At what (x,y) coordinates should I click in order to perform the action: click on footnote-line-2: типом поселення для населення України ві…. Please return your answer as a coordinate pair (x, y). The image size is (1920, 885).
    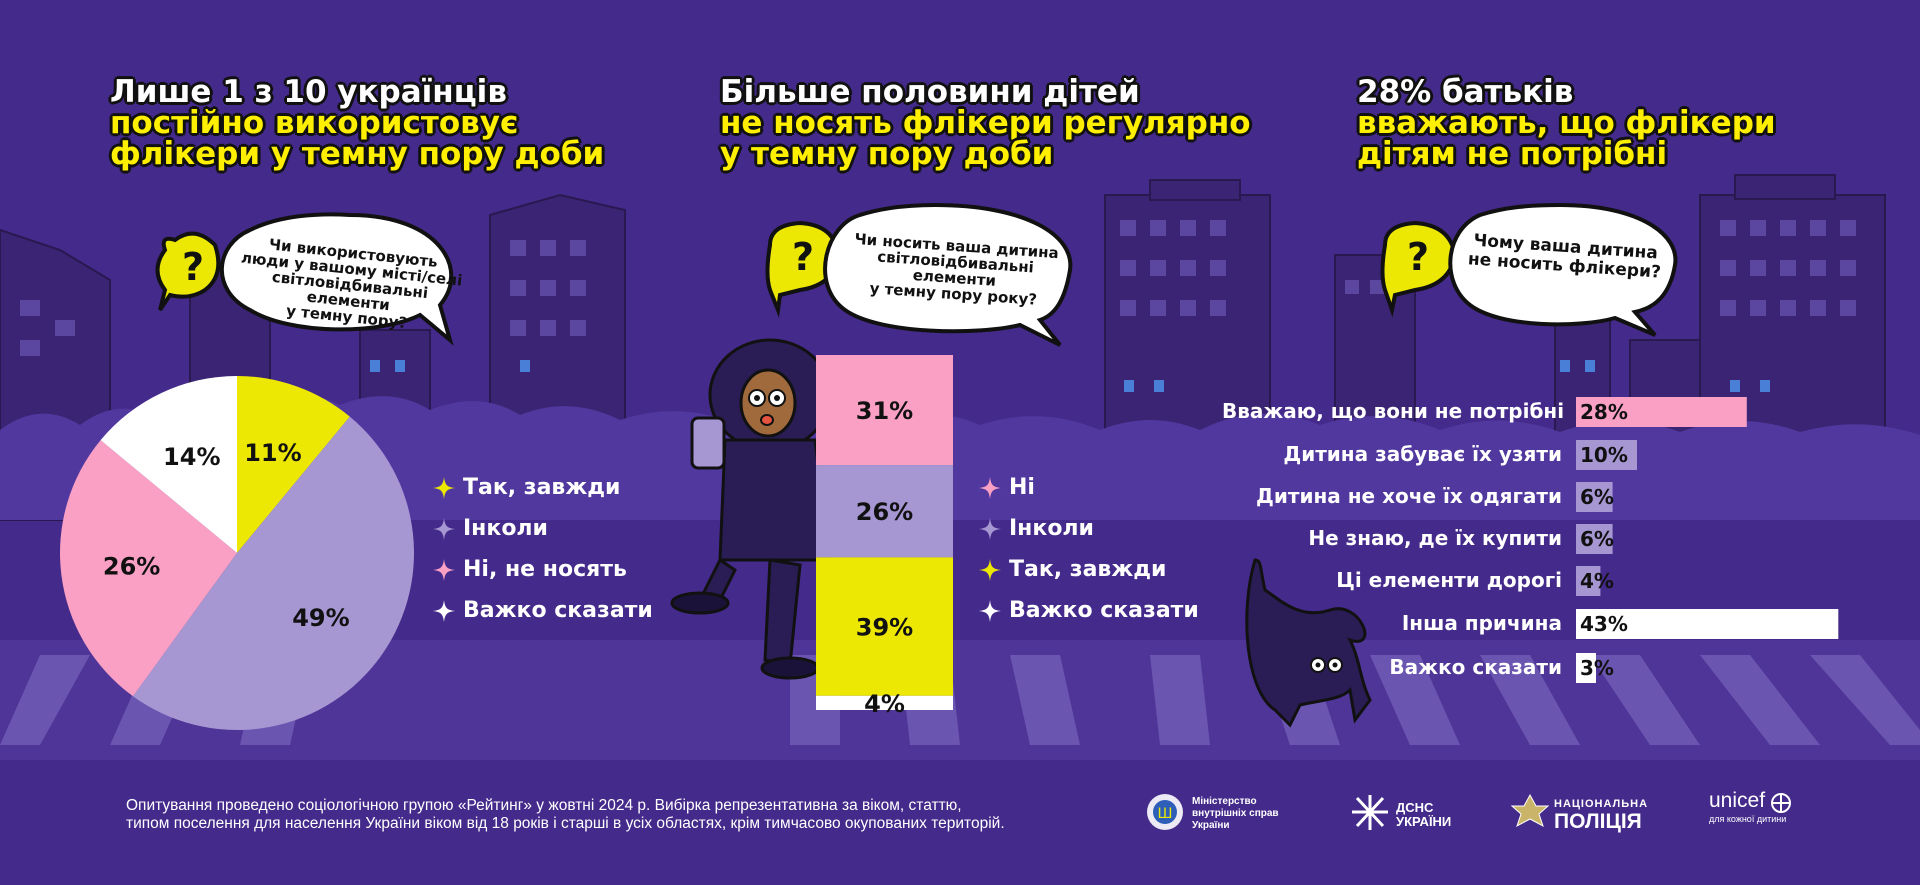
    Looking at the image, I should click on (565, 823).